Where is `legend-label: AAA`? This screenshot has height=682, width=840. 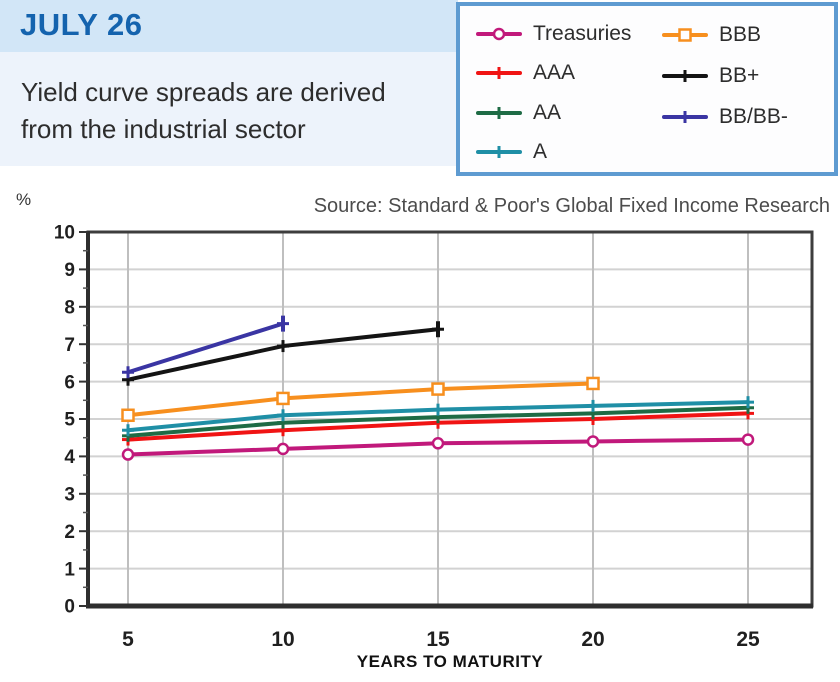 legend-label: AAA is located at coordinates (554, 73).